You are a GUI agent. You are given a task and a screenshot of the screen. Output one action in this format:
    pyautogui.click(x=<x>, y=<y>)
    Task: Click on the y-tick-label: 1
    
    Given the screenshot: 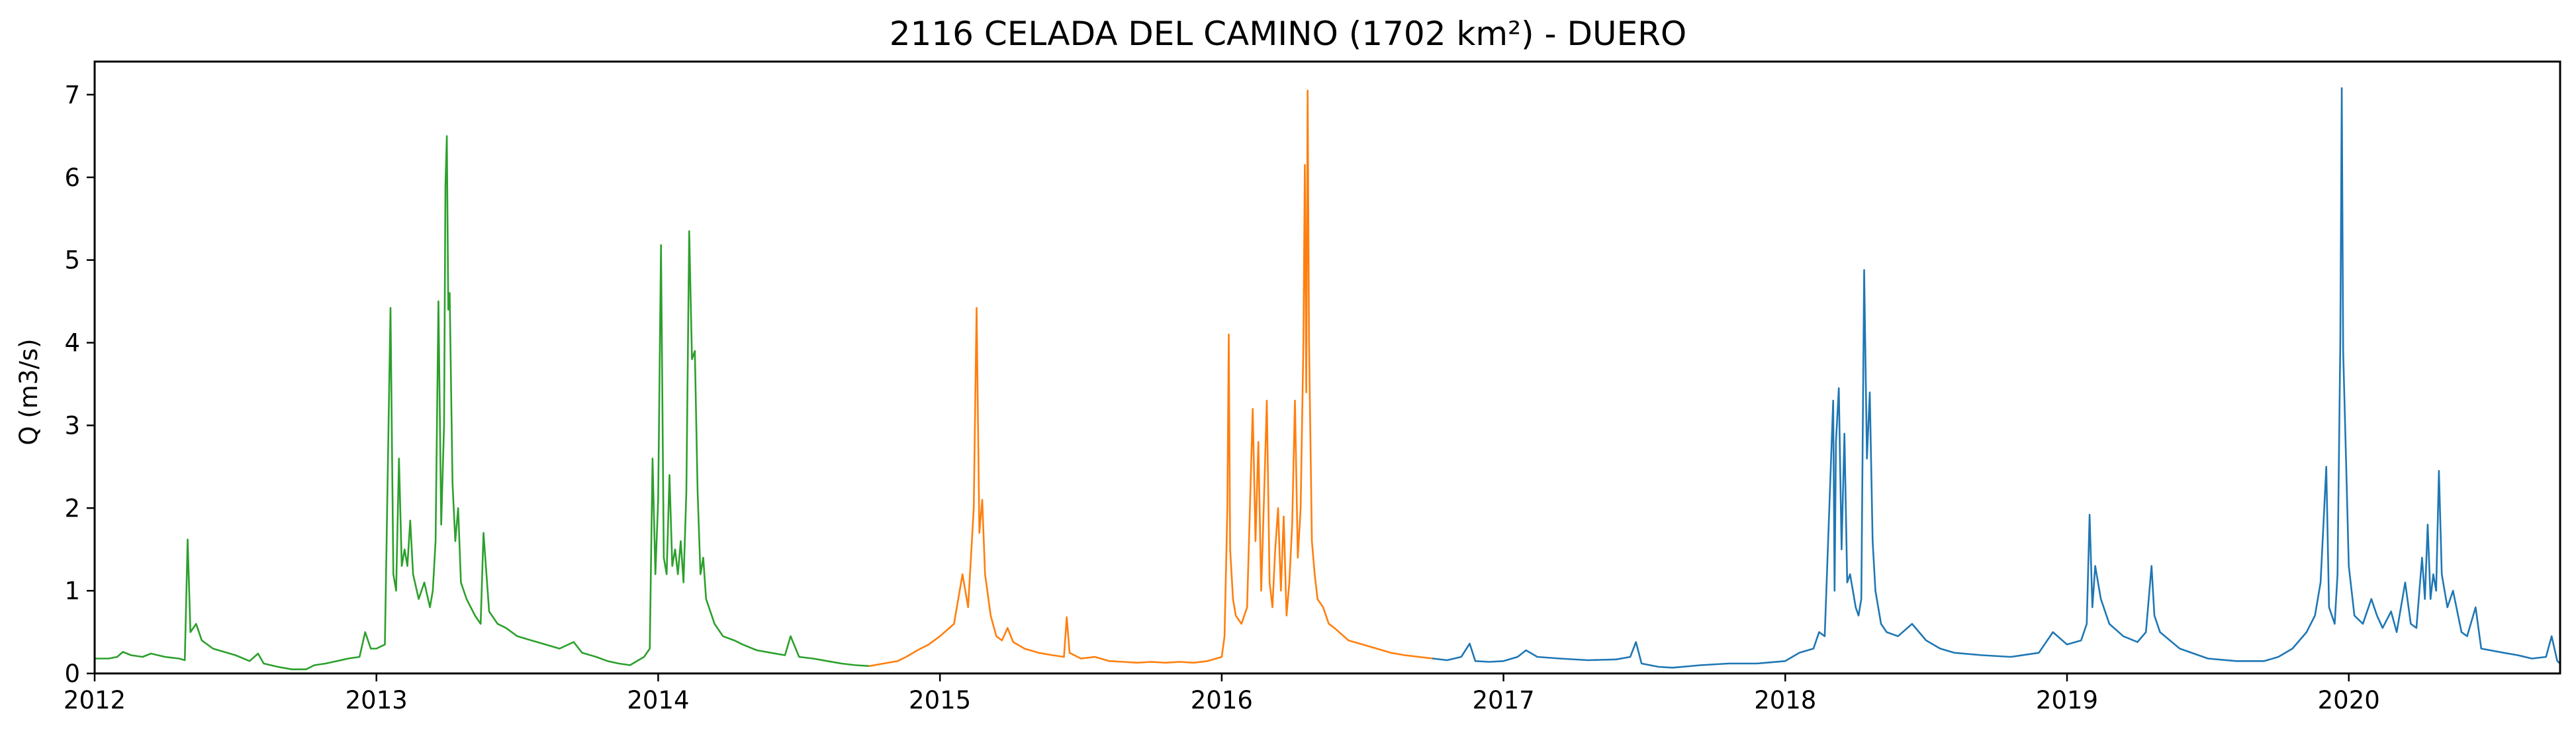 What is the action you would take?
    pyautogui.click(x=72, y=591)
    